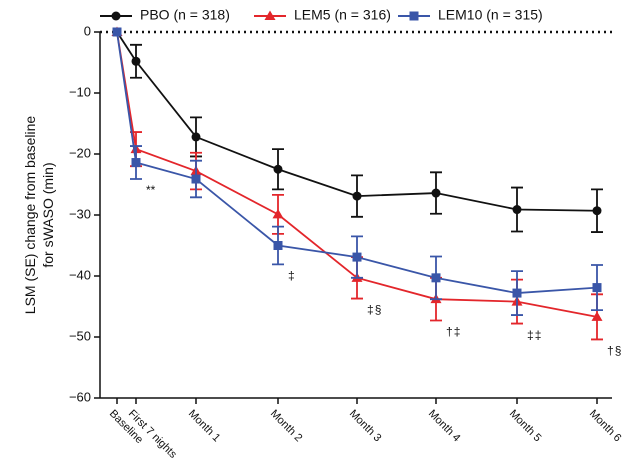  What do you see at coordinates (87, 30) in the screenshot?
I see `y-tick-label: 0` at bounding box center [87, 30].